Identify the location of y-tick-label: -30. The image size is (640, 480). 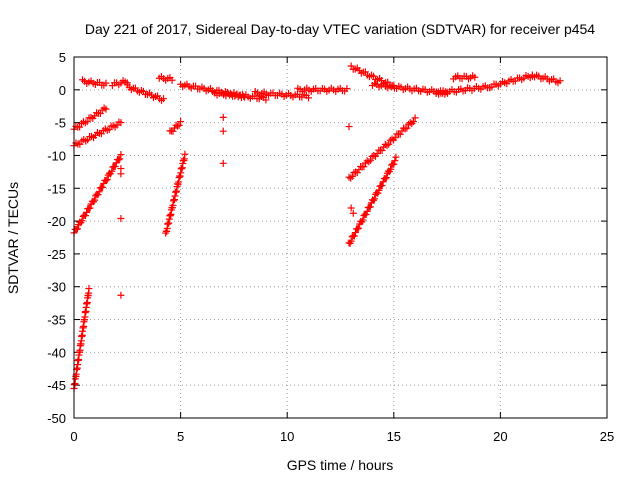
(56, 287).